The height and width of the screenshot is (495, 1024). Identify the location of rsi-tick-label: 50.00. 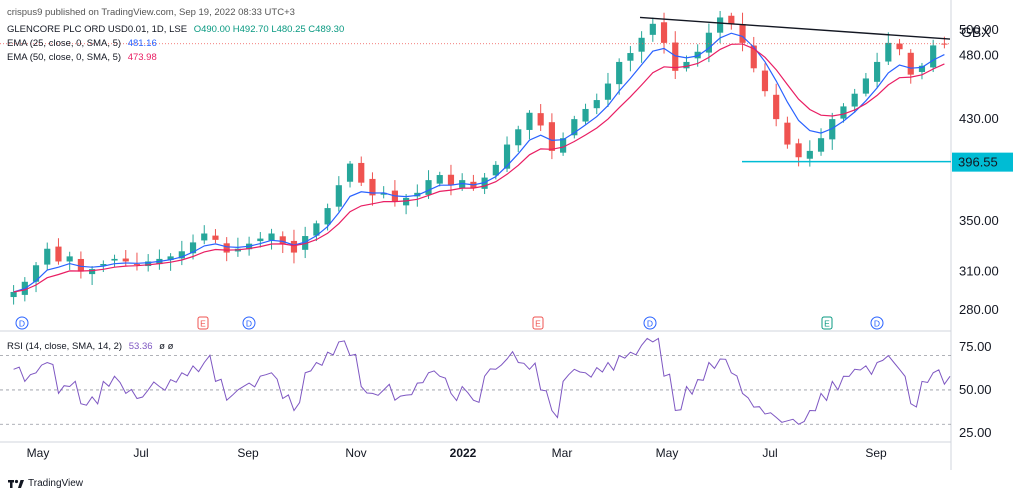
(975, 389).